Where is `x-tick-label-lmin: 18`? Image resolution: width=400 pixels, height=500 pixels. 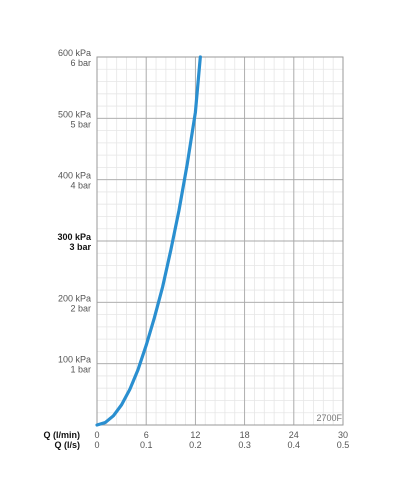
x-tick-label-lmin: 18 is located at coordinates (245, 435).